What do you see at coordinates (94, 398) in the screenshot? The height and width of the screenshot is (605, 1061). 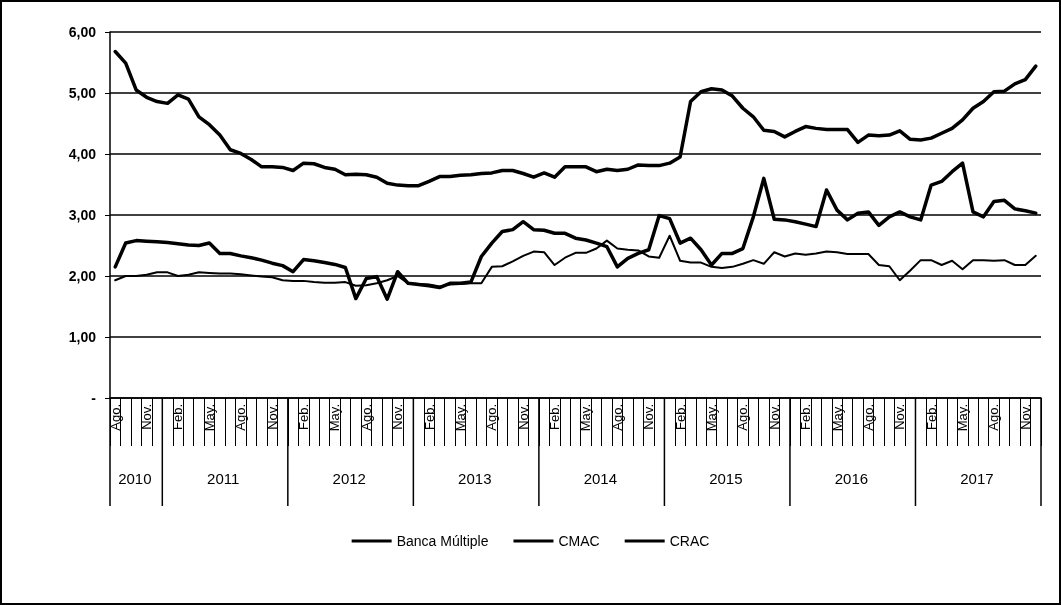 I see `y-tick-label: -` at bounding box center [94, 398].